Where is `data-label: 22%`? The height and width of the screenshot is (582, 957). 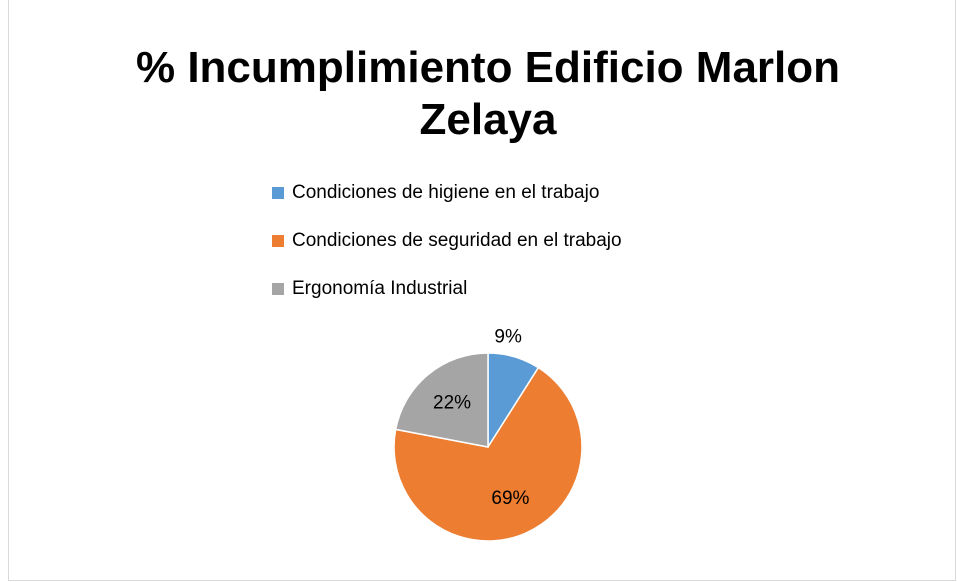
data-label: 22% is located at coordinates (452, 403).